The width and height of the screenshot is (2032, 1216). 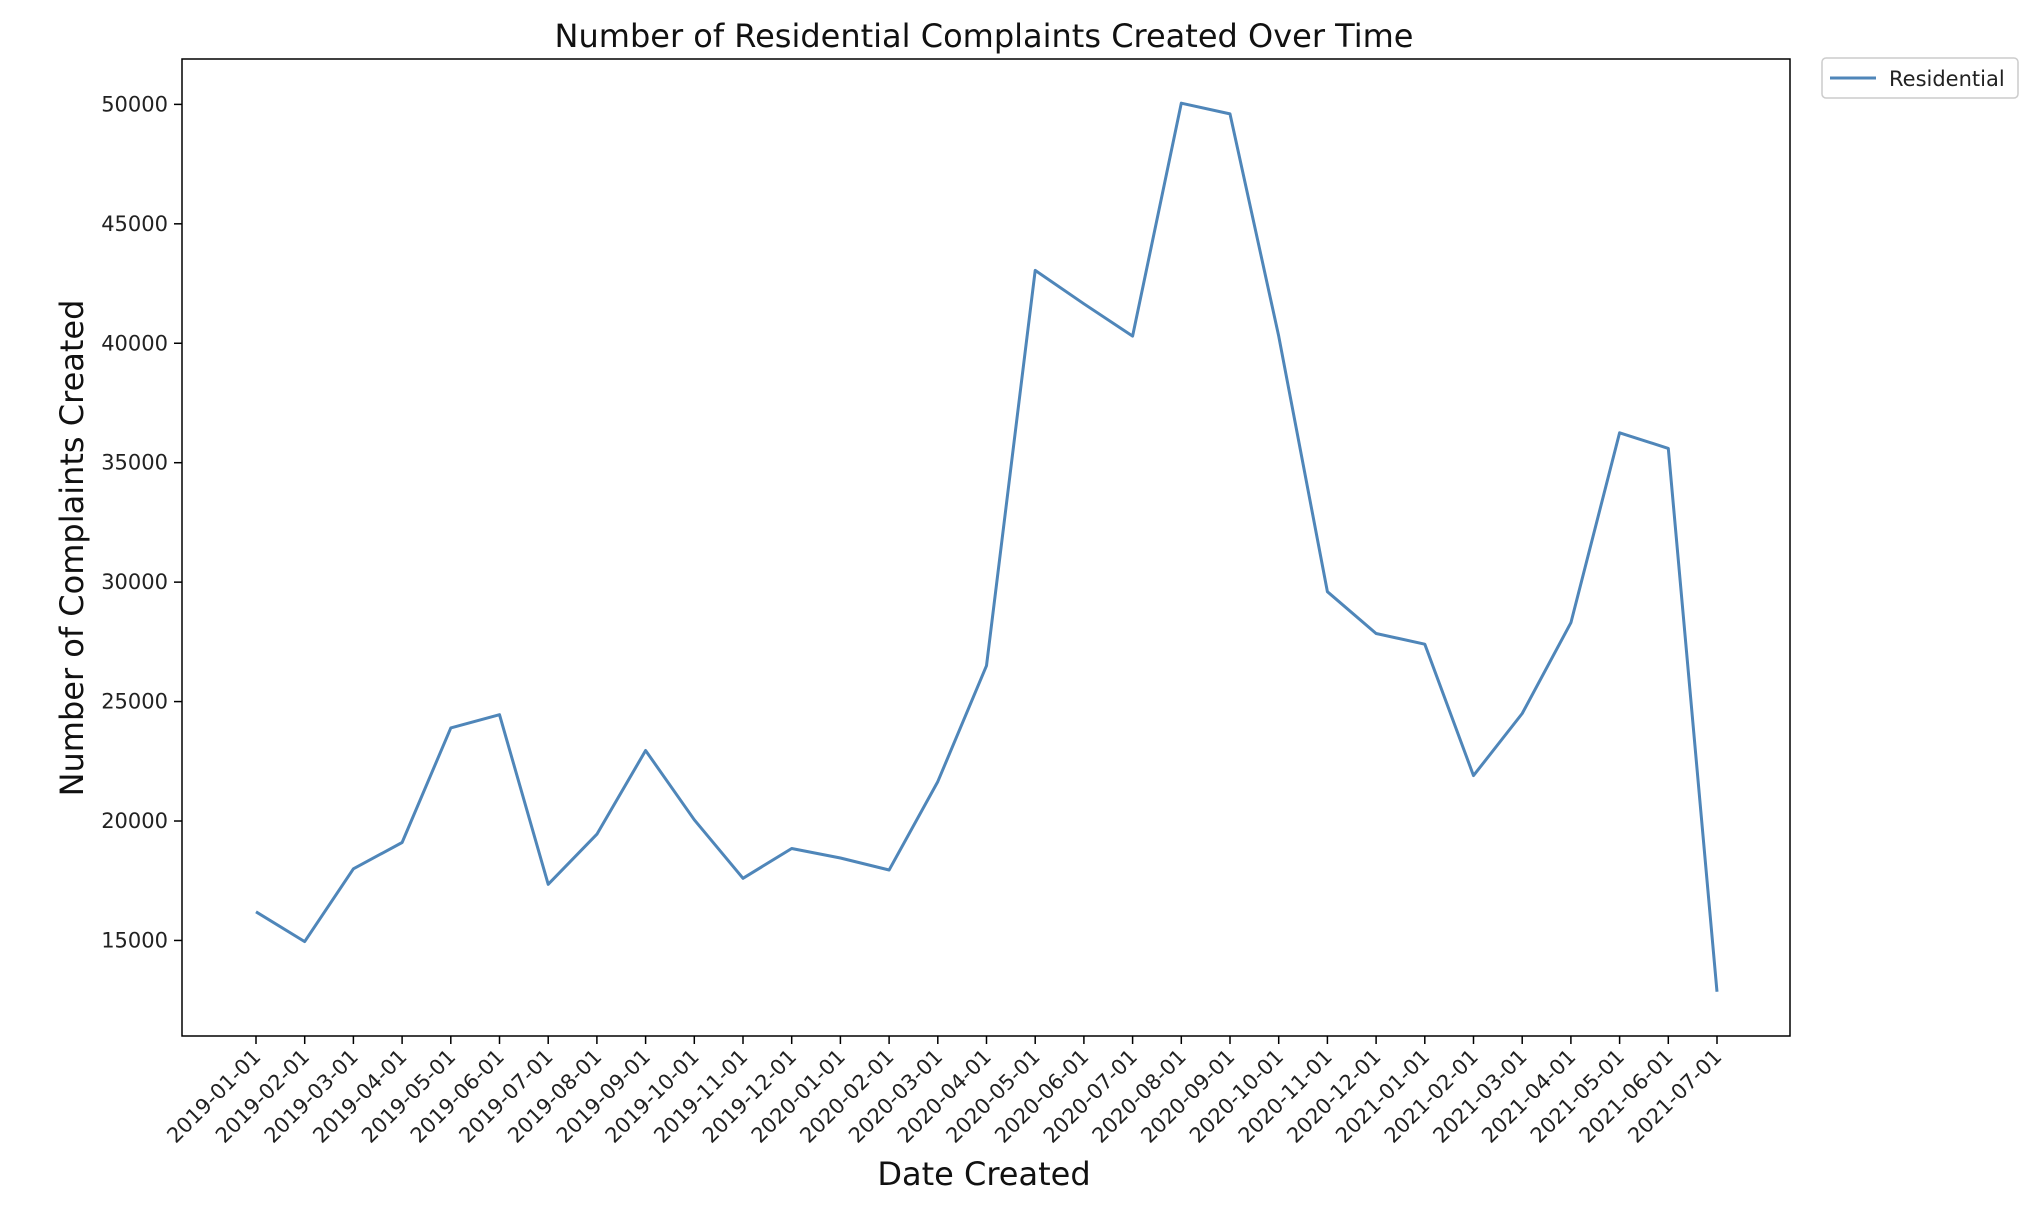 I want to click on y-tick-label-7: 50000, so click(x=134, y=104).